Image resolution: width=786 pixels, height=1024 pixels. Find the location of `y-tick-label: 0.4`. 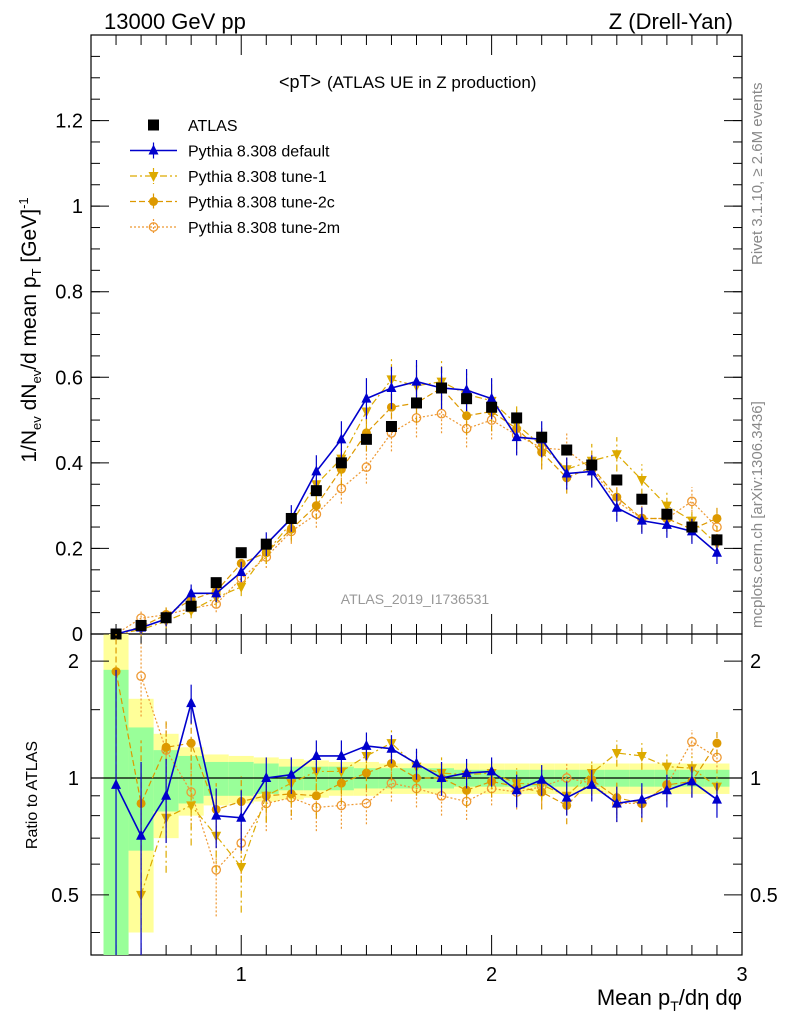

y-tick-label: 0.4 is located at coordinates (69, 464).